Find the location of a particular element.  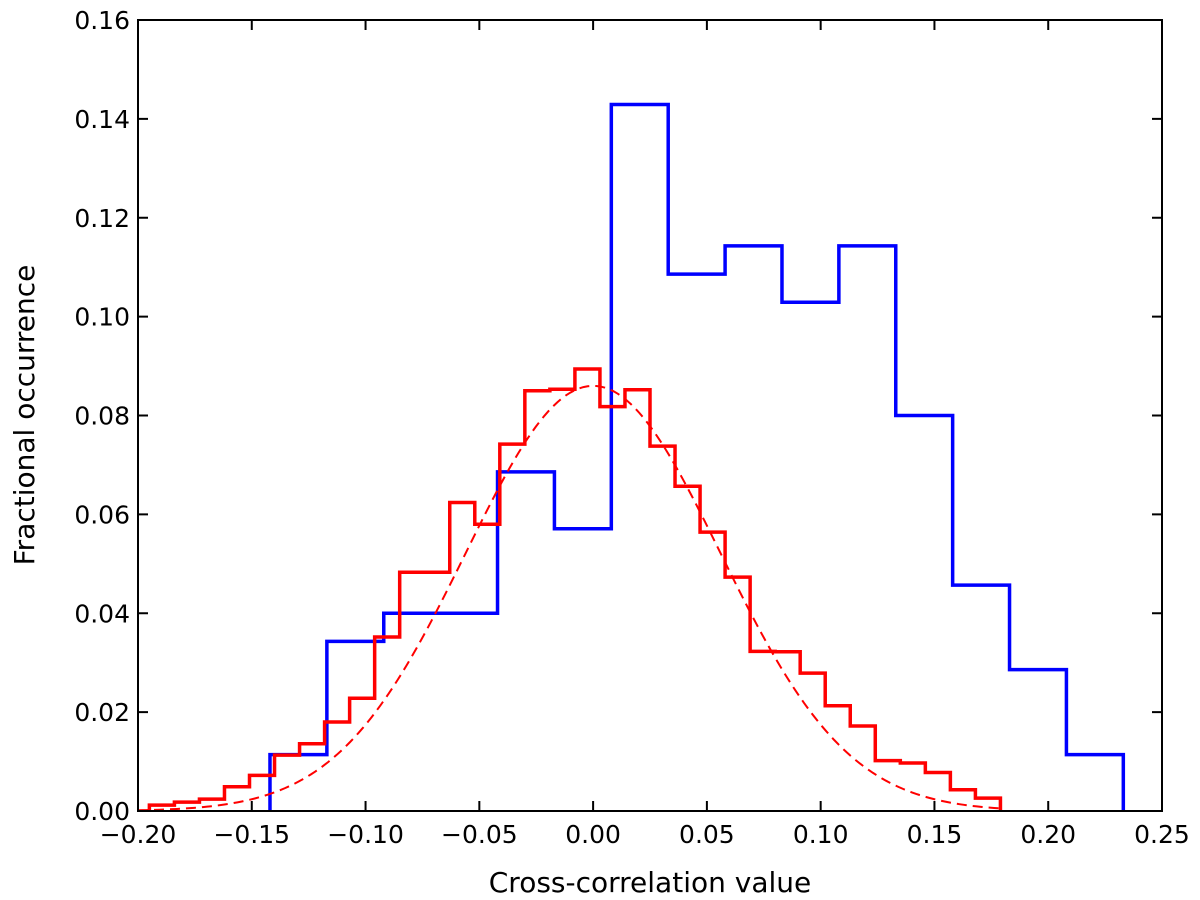

x-tick-label: 0.10 is located at coordinates (821, 834).